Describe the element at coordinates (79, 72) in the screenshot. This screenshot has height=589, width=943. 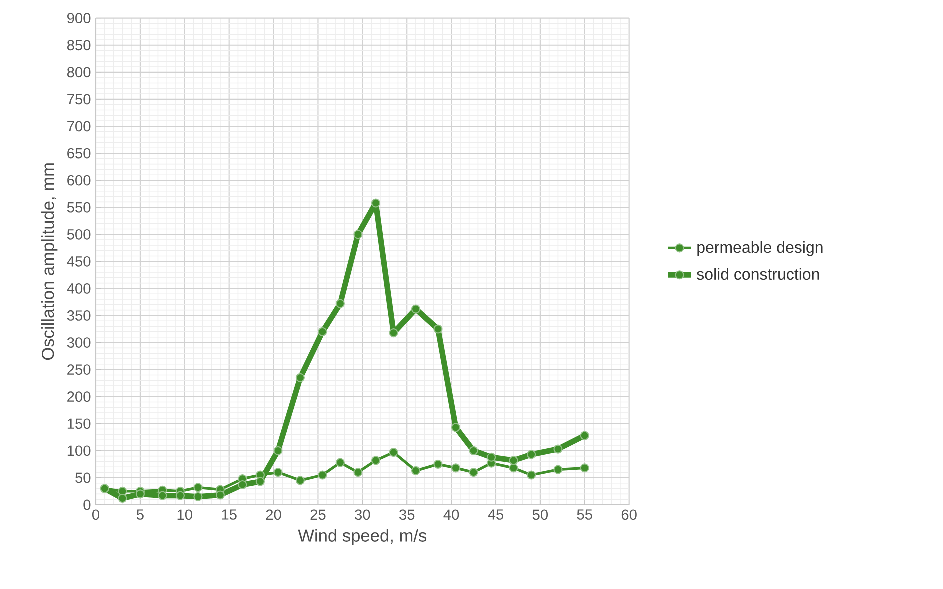
I see `y-tick-label: 800` at that location.